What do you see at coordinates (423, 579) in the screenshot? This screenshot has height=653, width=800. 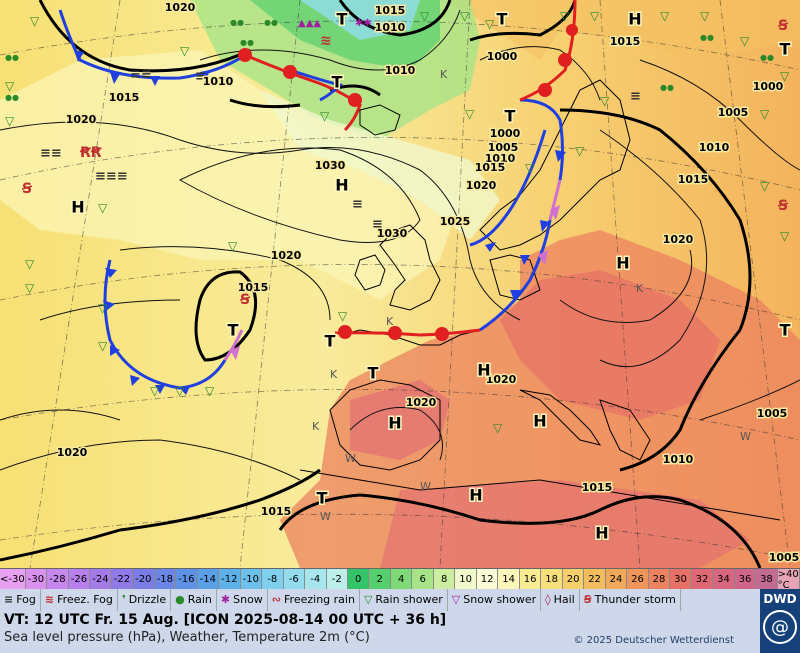 I see `scale-cell: 6` at bounding box center [423, 579].